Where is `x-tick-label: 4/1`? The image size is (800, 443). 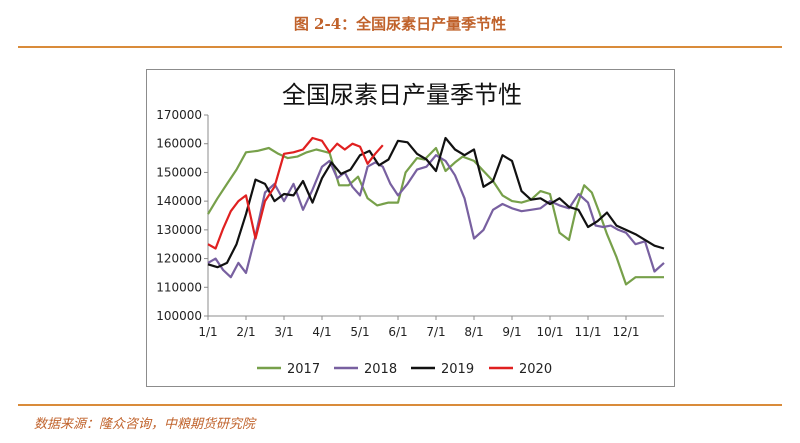
x-tick-label: 4/1 is located at coordinates (321, 332).